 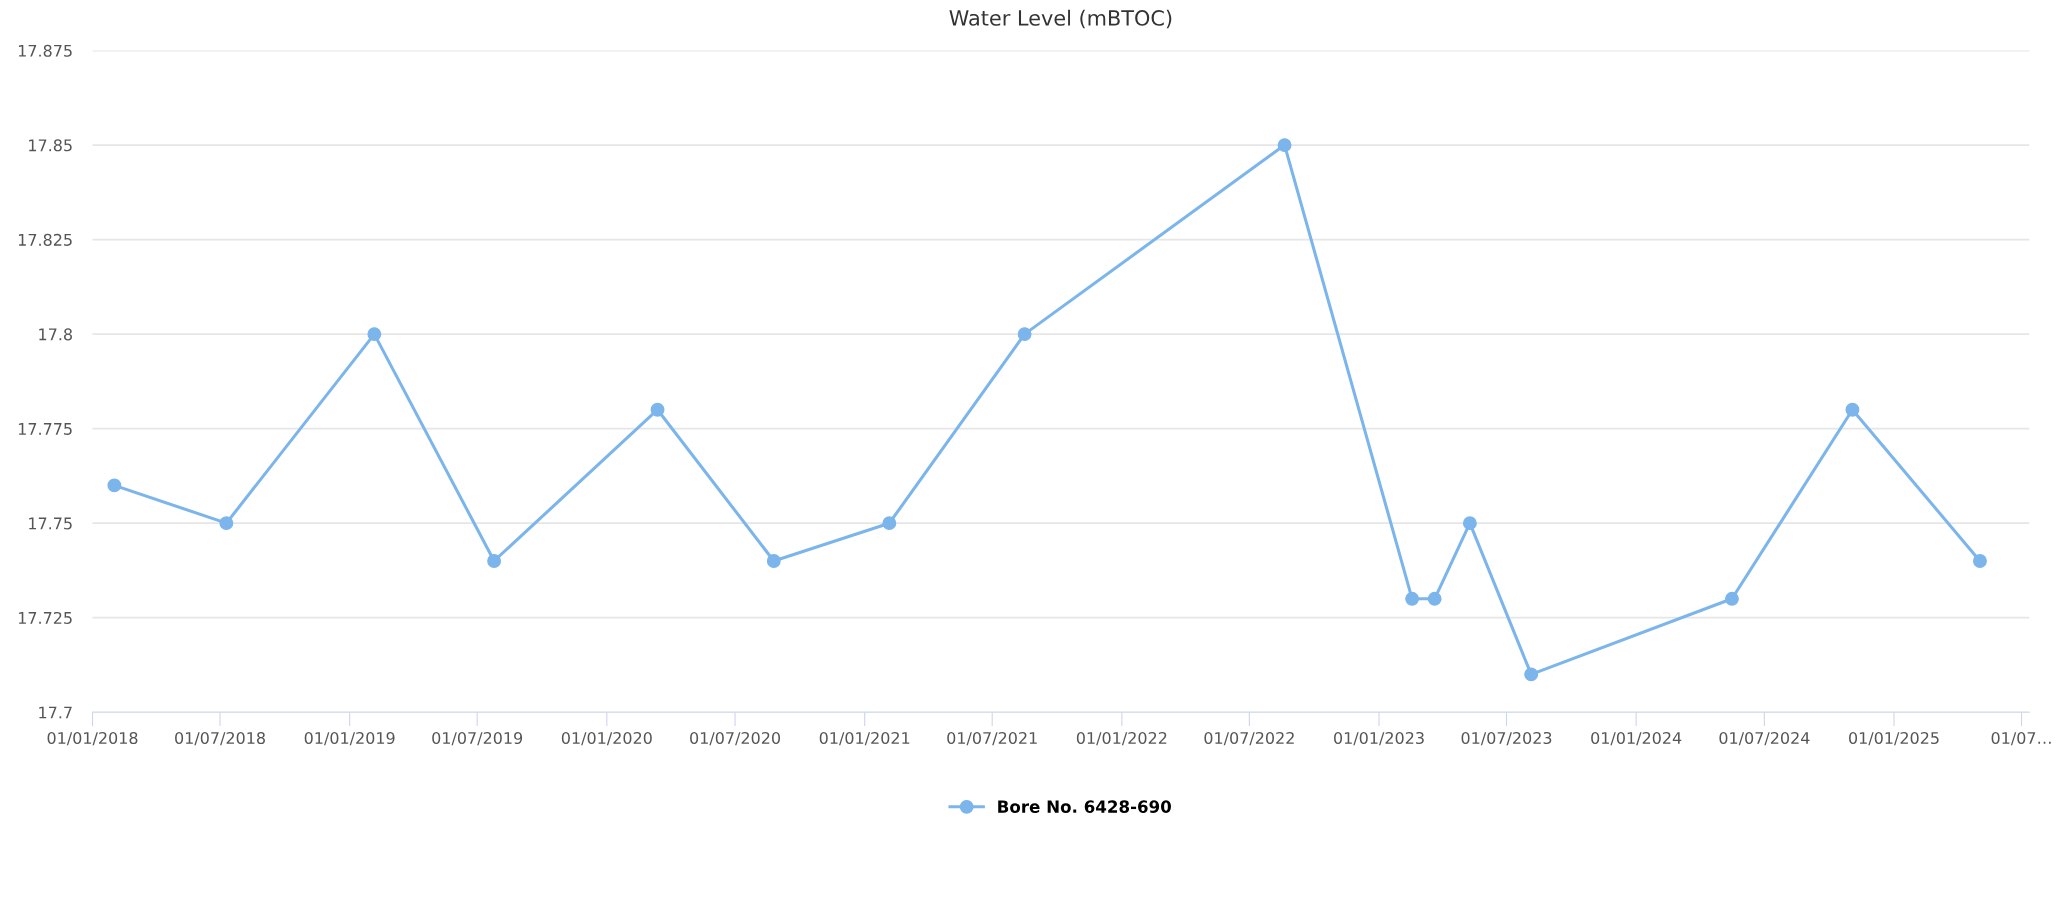 I want to click on y-tick-label: 17.85, so click(x=50, y=145).